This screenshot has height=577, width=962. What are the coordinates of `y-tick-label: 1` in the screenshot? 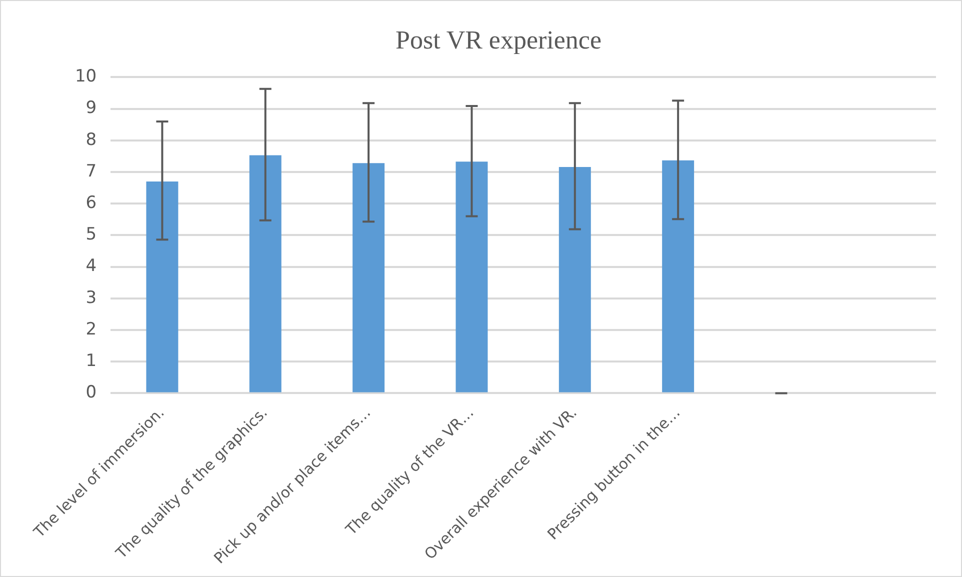 It's located at (91, 361).